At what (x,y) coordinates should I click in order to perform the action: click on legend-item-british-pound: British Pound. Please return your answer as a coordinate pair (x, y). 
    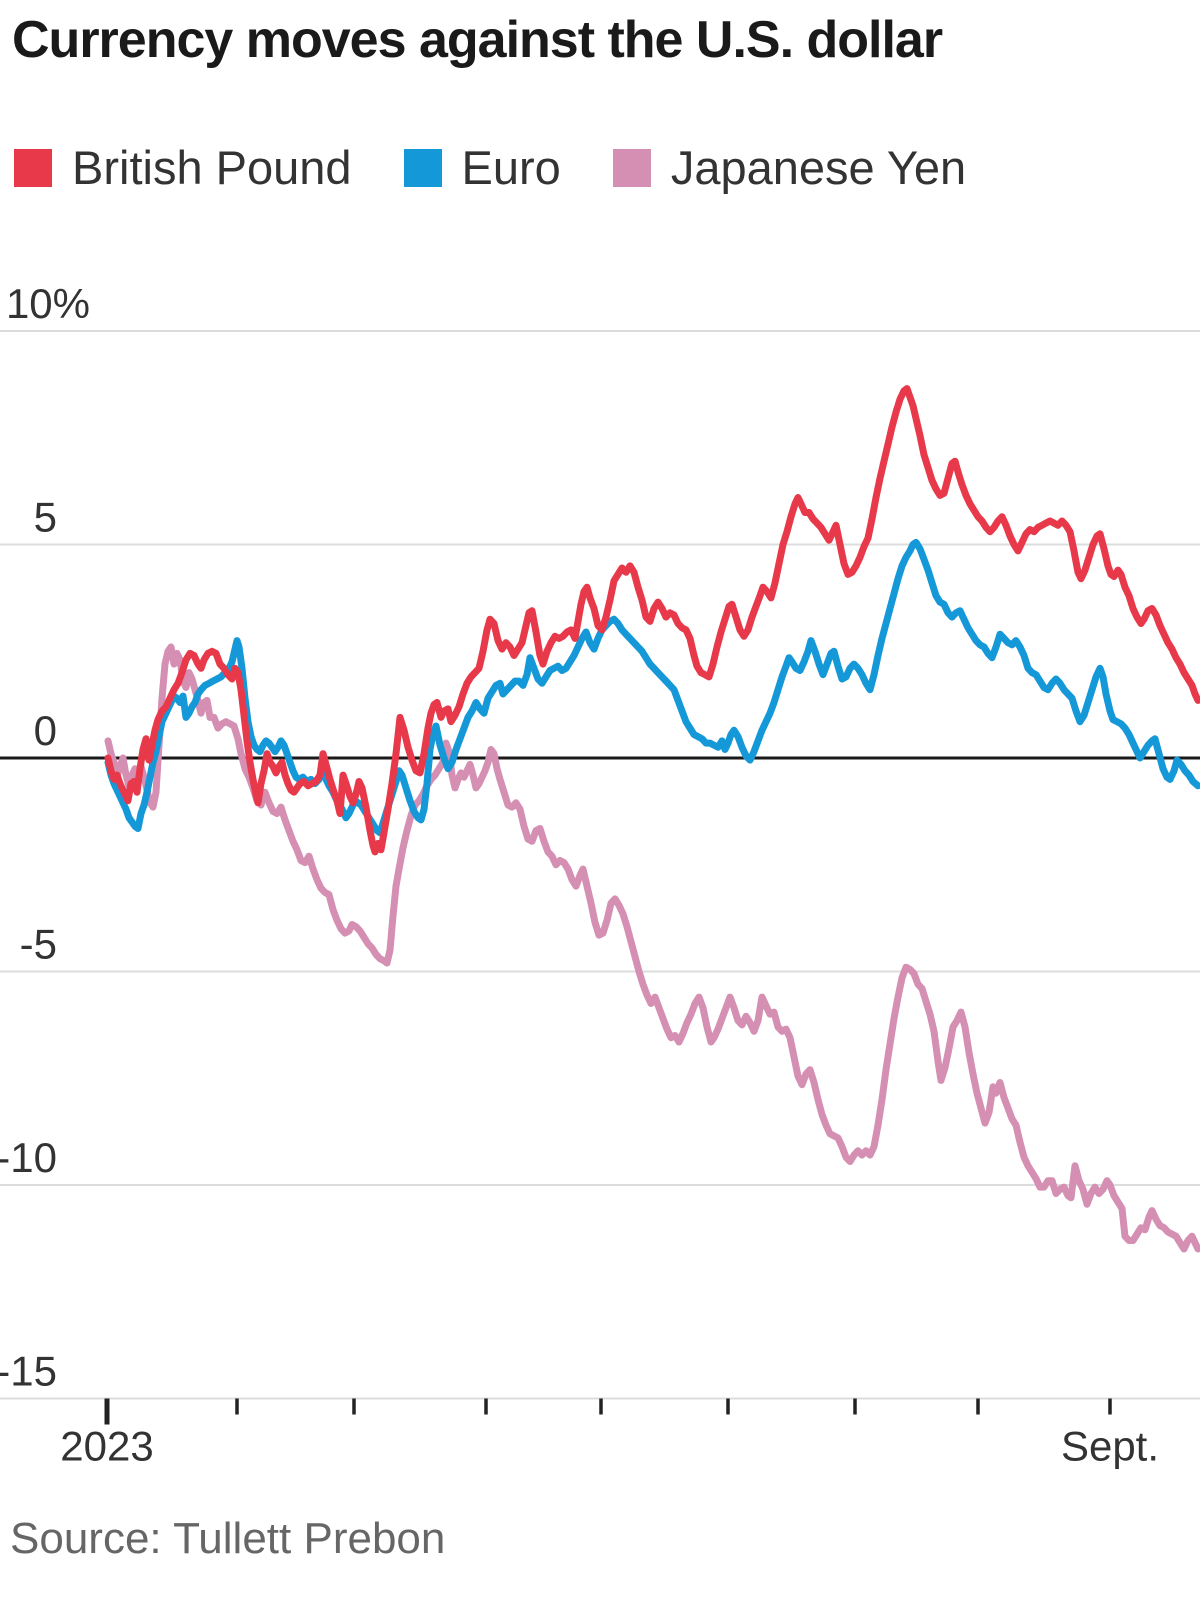
    Looking at the image, I should click on (183, 167).